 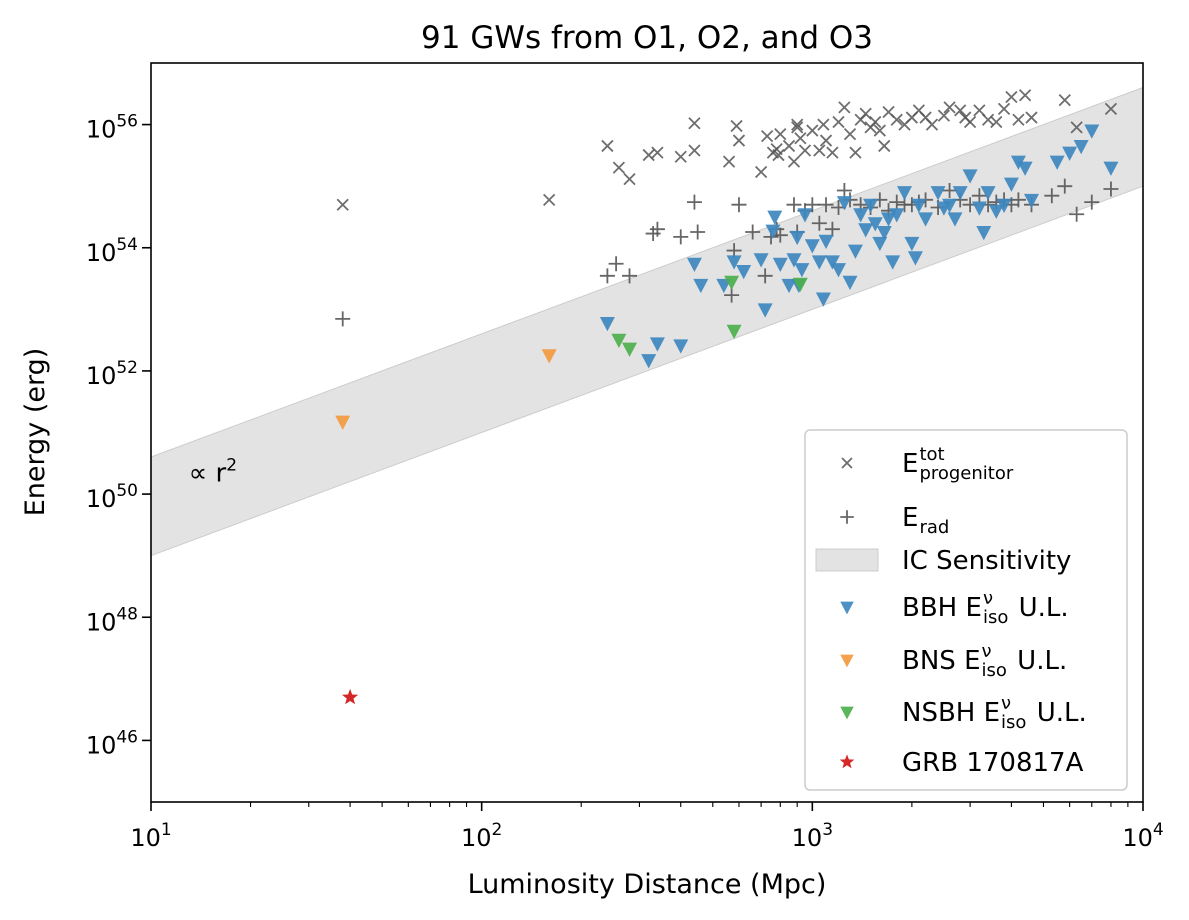 I want to click on legend-item-bns: BNS Eν iso U.L., so click(x=953, y=661).